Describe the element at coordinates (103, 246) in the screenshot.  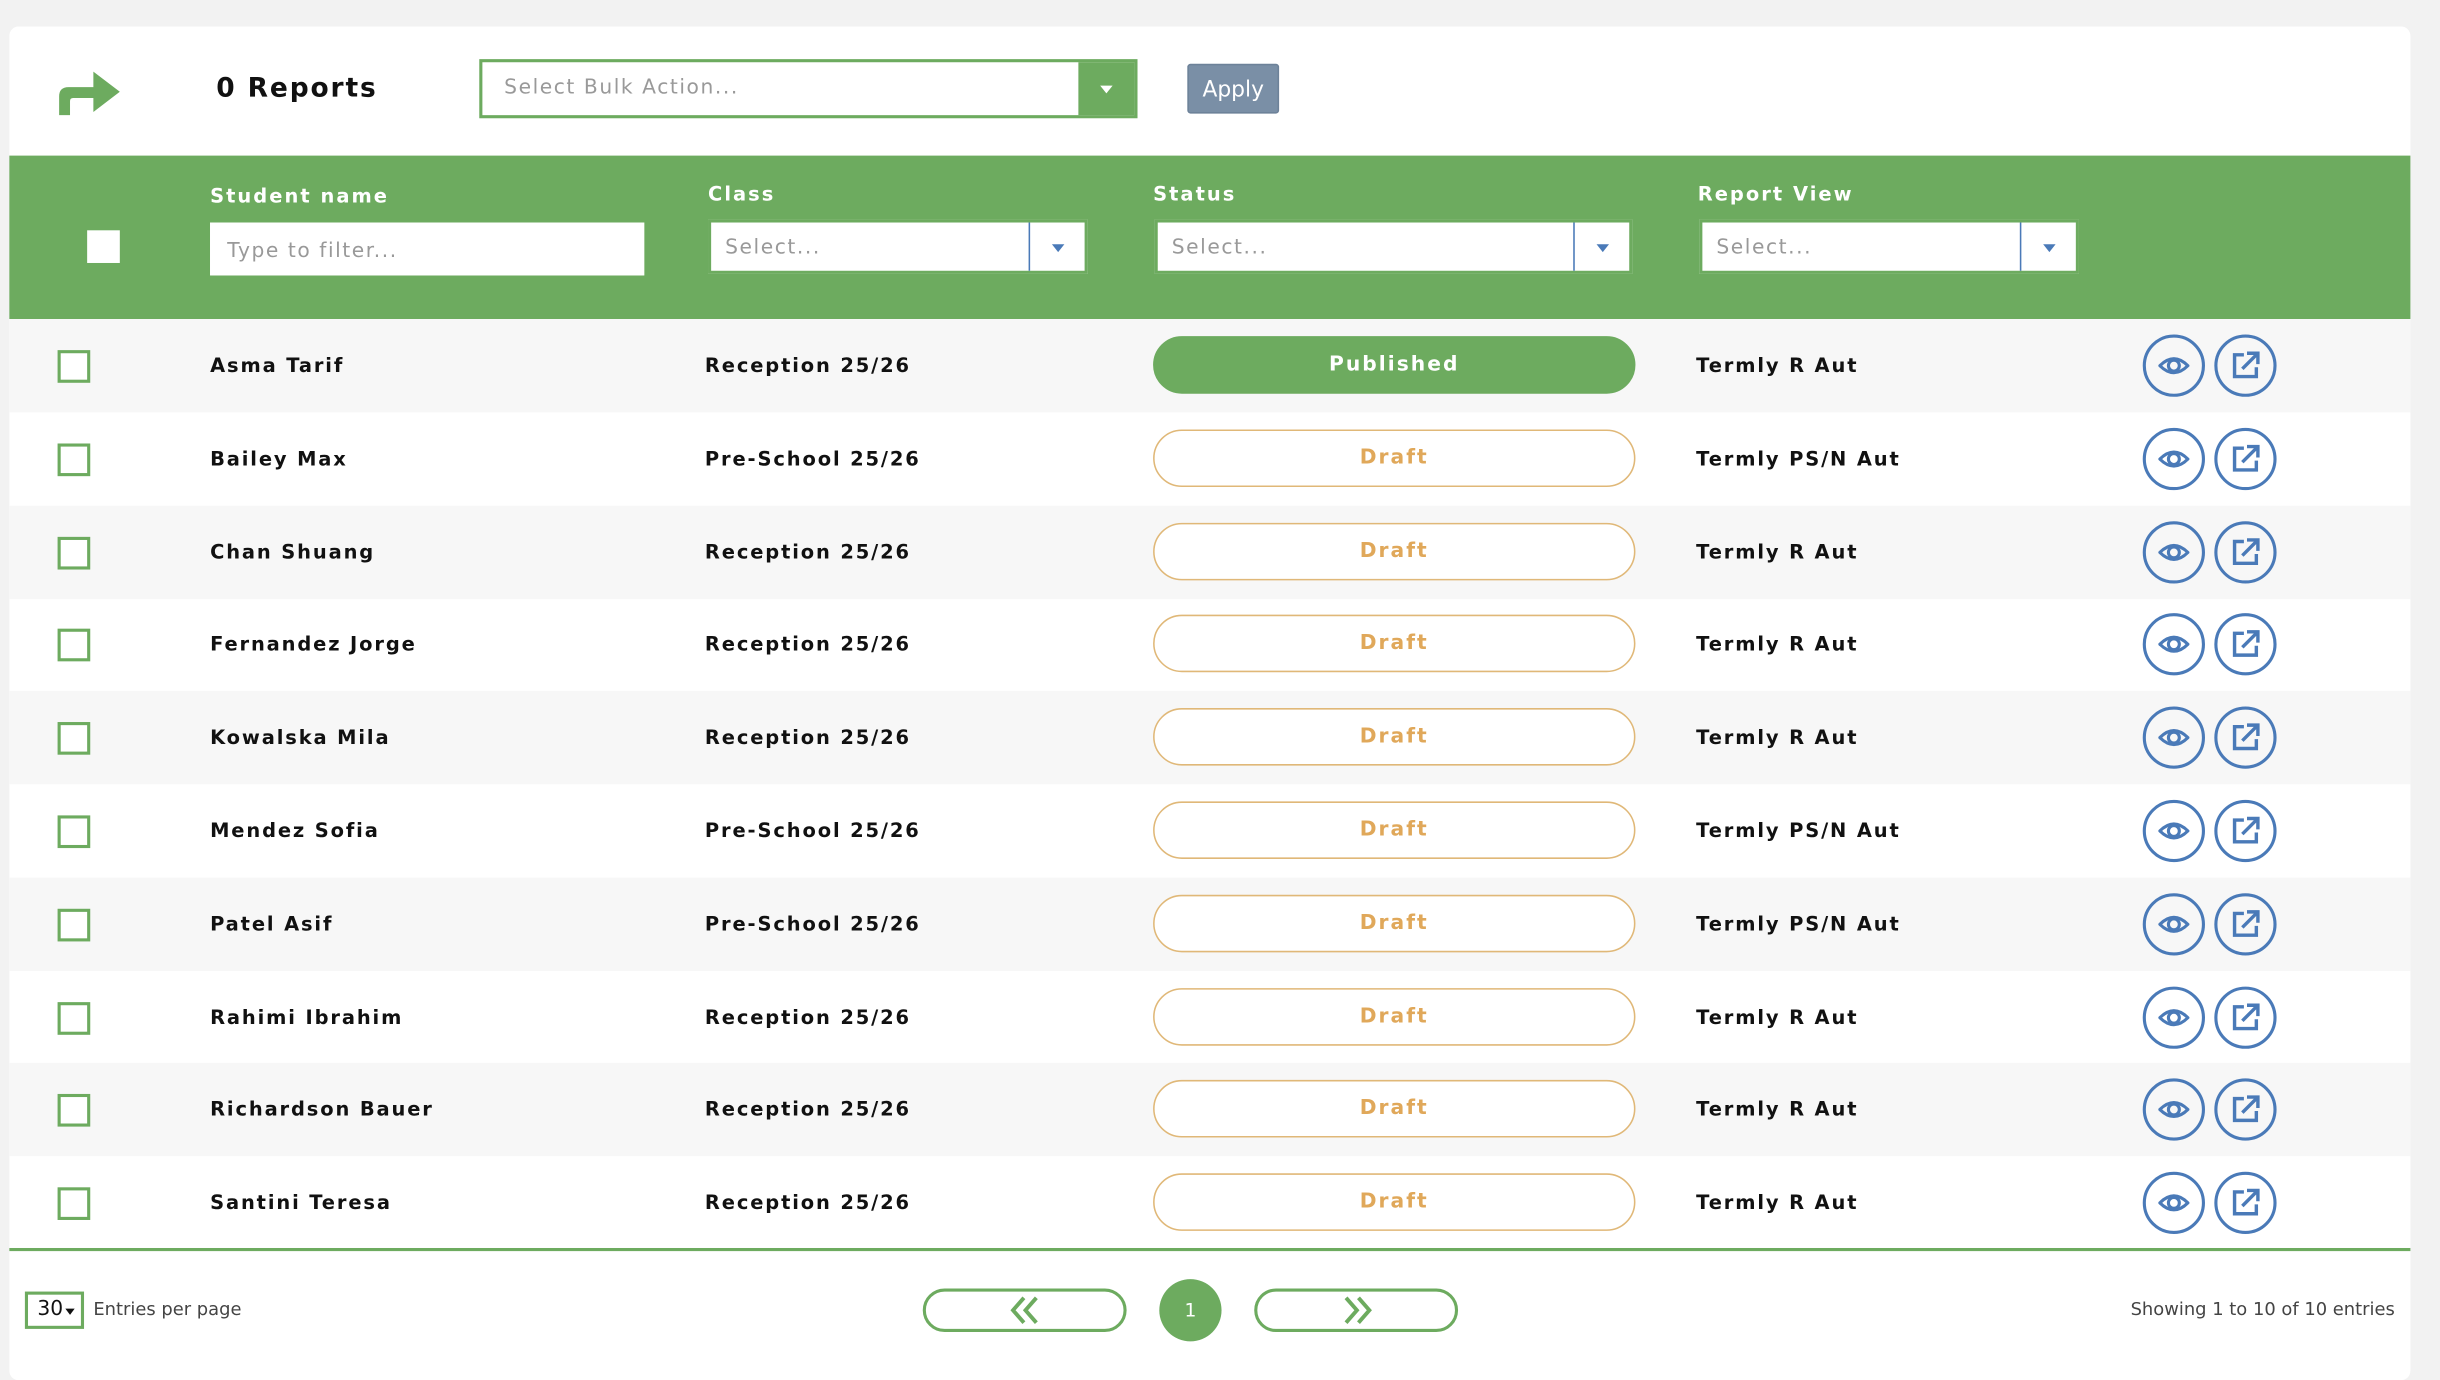
I see `select-all-checkbox` at that location.